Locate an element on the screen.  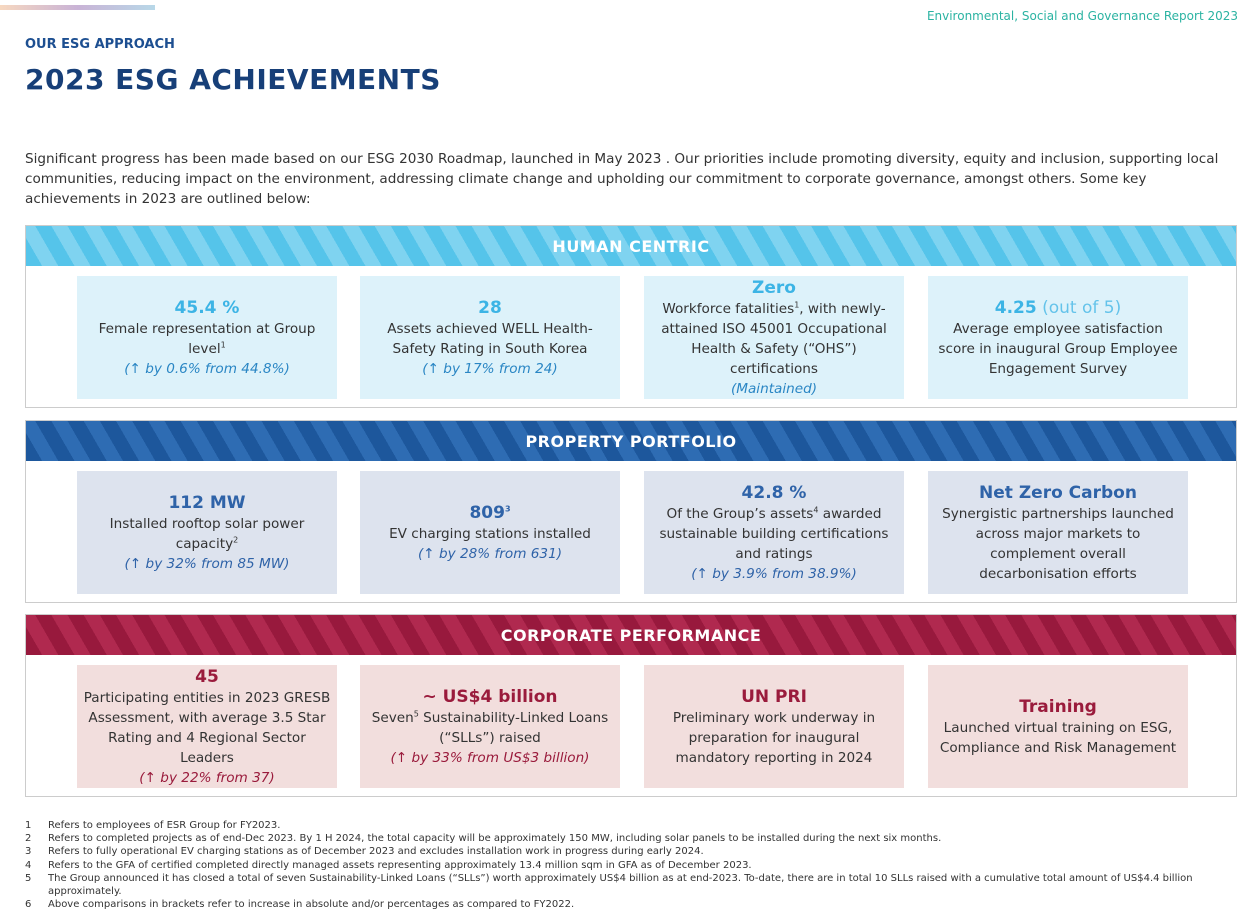
headline: 8093 is located at coordinates (489, 513).